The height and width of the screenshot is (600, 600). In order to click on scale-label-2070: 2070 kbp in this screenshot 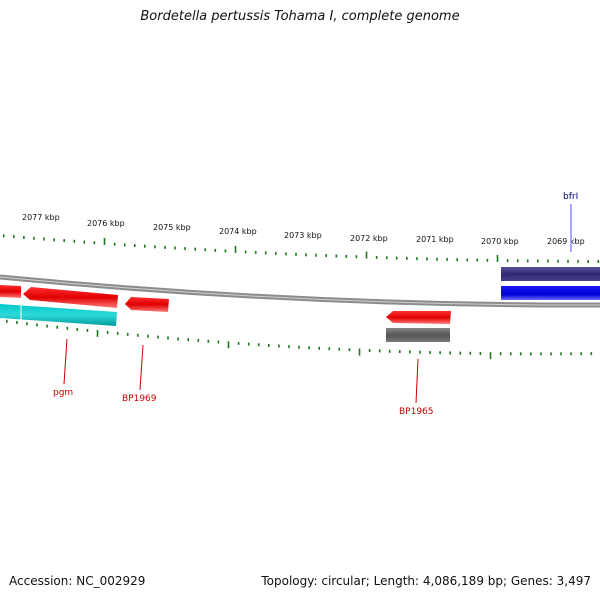, I will do `click(500, 241)`.